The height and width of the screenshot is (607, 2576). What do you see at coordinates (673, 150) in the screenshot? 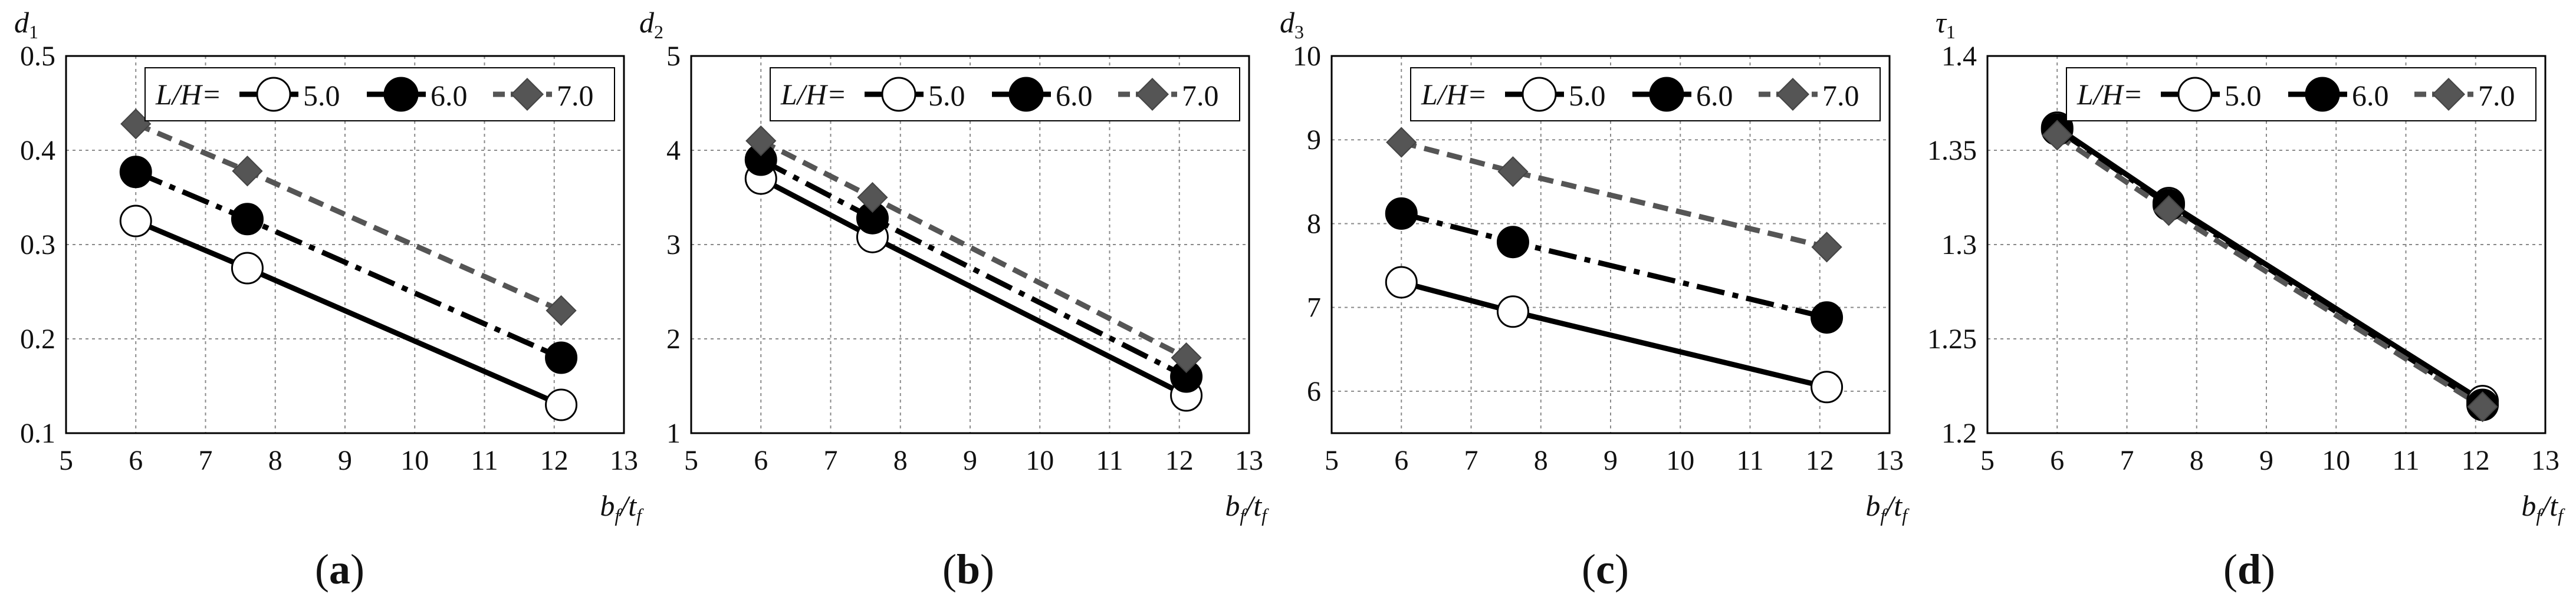
I see `y-tick-label: 4` at bounding box center [673, 150].